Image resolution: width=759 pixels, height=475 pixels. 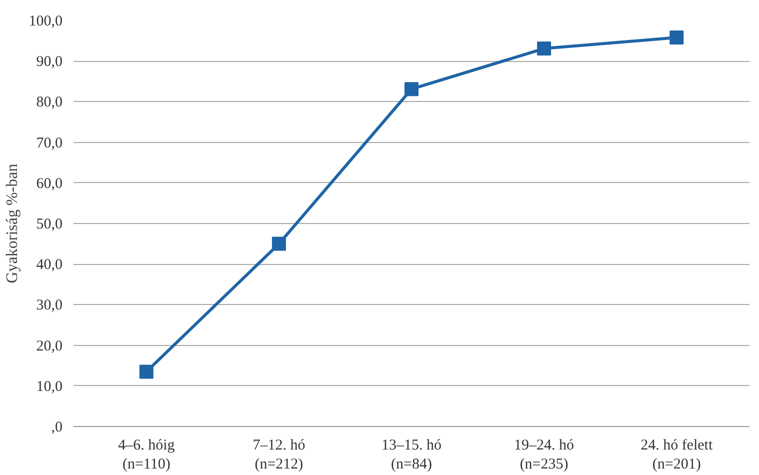 I want to click on y-tick-label: 90,0, so click(x=49, y=62).